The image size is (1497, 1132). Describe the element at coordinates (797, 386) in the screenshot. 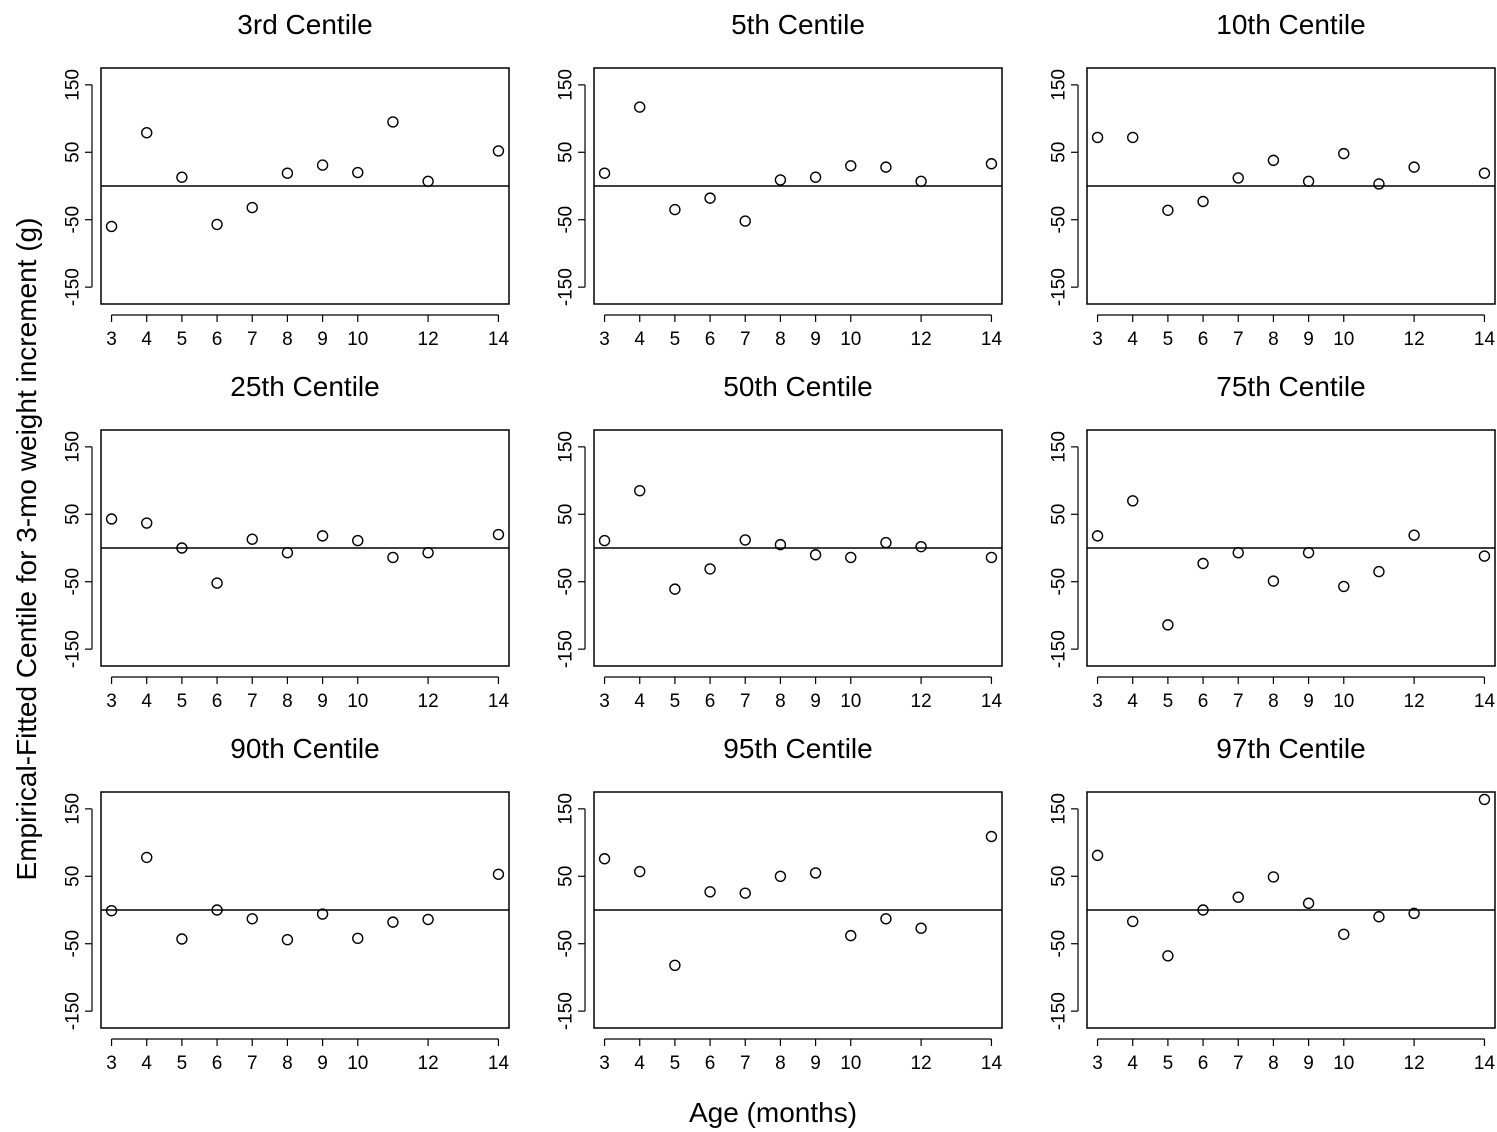

I see `panel-title: 50th Centile` at that location.